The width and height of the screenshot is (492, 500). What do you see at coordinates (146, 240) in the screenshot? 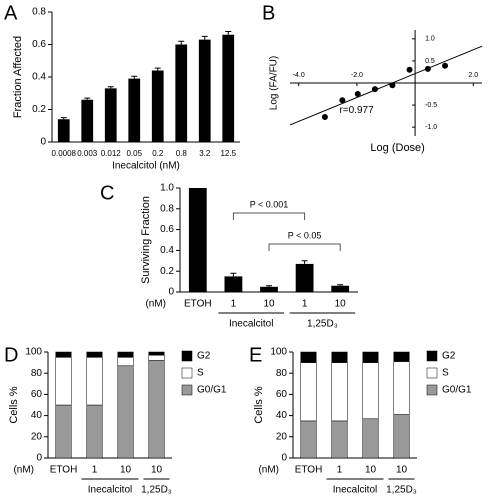
I see `y-axis-label: Surviving Fraction` at bounding box center [146, 240].